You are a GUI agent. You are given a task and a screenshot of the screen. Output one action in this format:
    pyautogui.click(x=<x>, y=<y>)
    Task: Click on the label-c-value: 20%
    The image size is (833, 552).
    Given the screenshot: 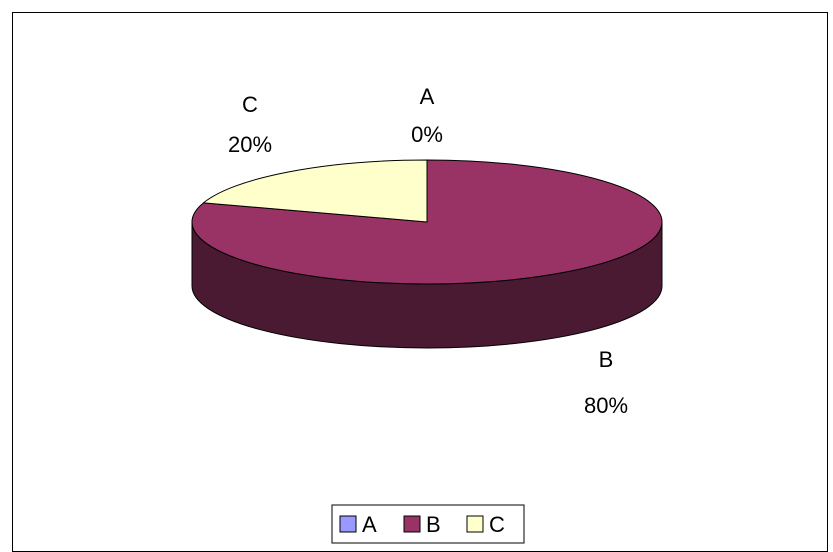 What is the action you would take?
    pyautogui.click(x=250, y=144)
    